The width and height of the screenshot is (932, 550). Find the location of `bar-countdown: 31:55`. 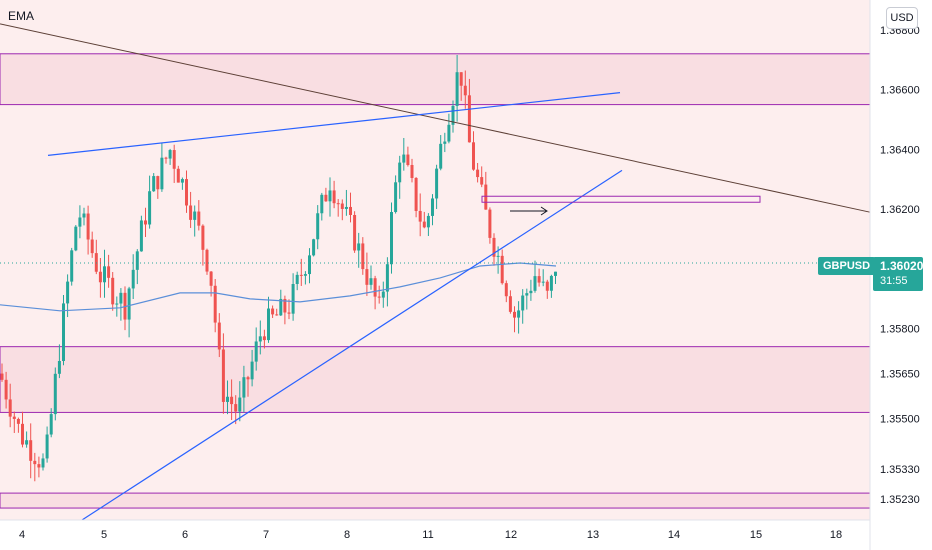

bar-countdown: 31:55 is located at coordinates (894, 281).